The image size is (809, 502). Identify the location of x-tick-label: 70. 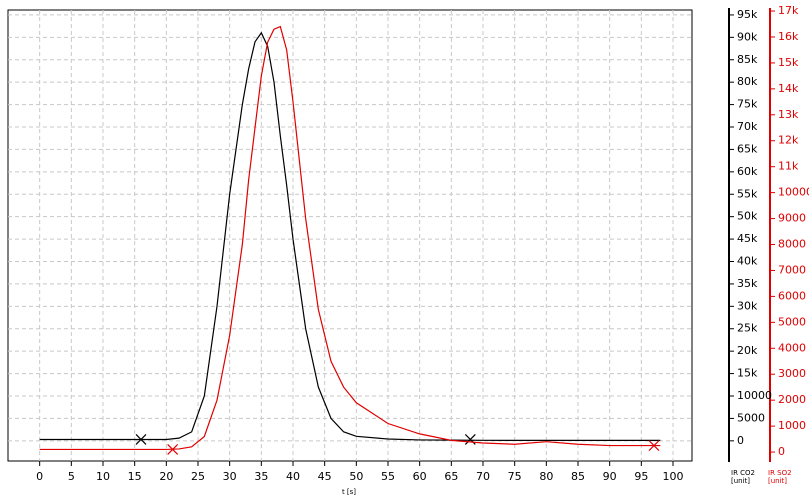
(483, 476).